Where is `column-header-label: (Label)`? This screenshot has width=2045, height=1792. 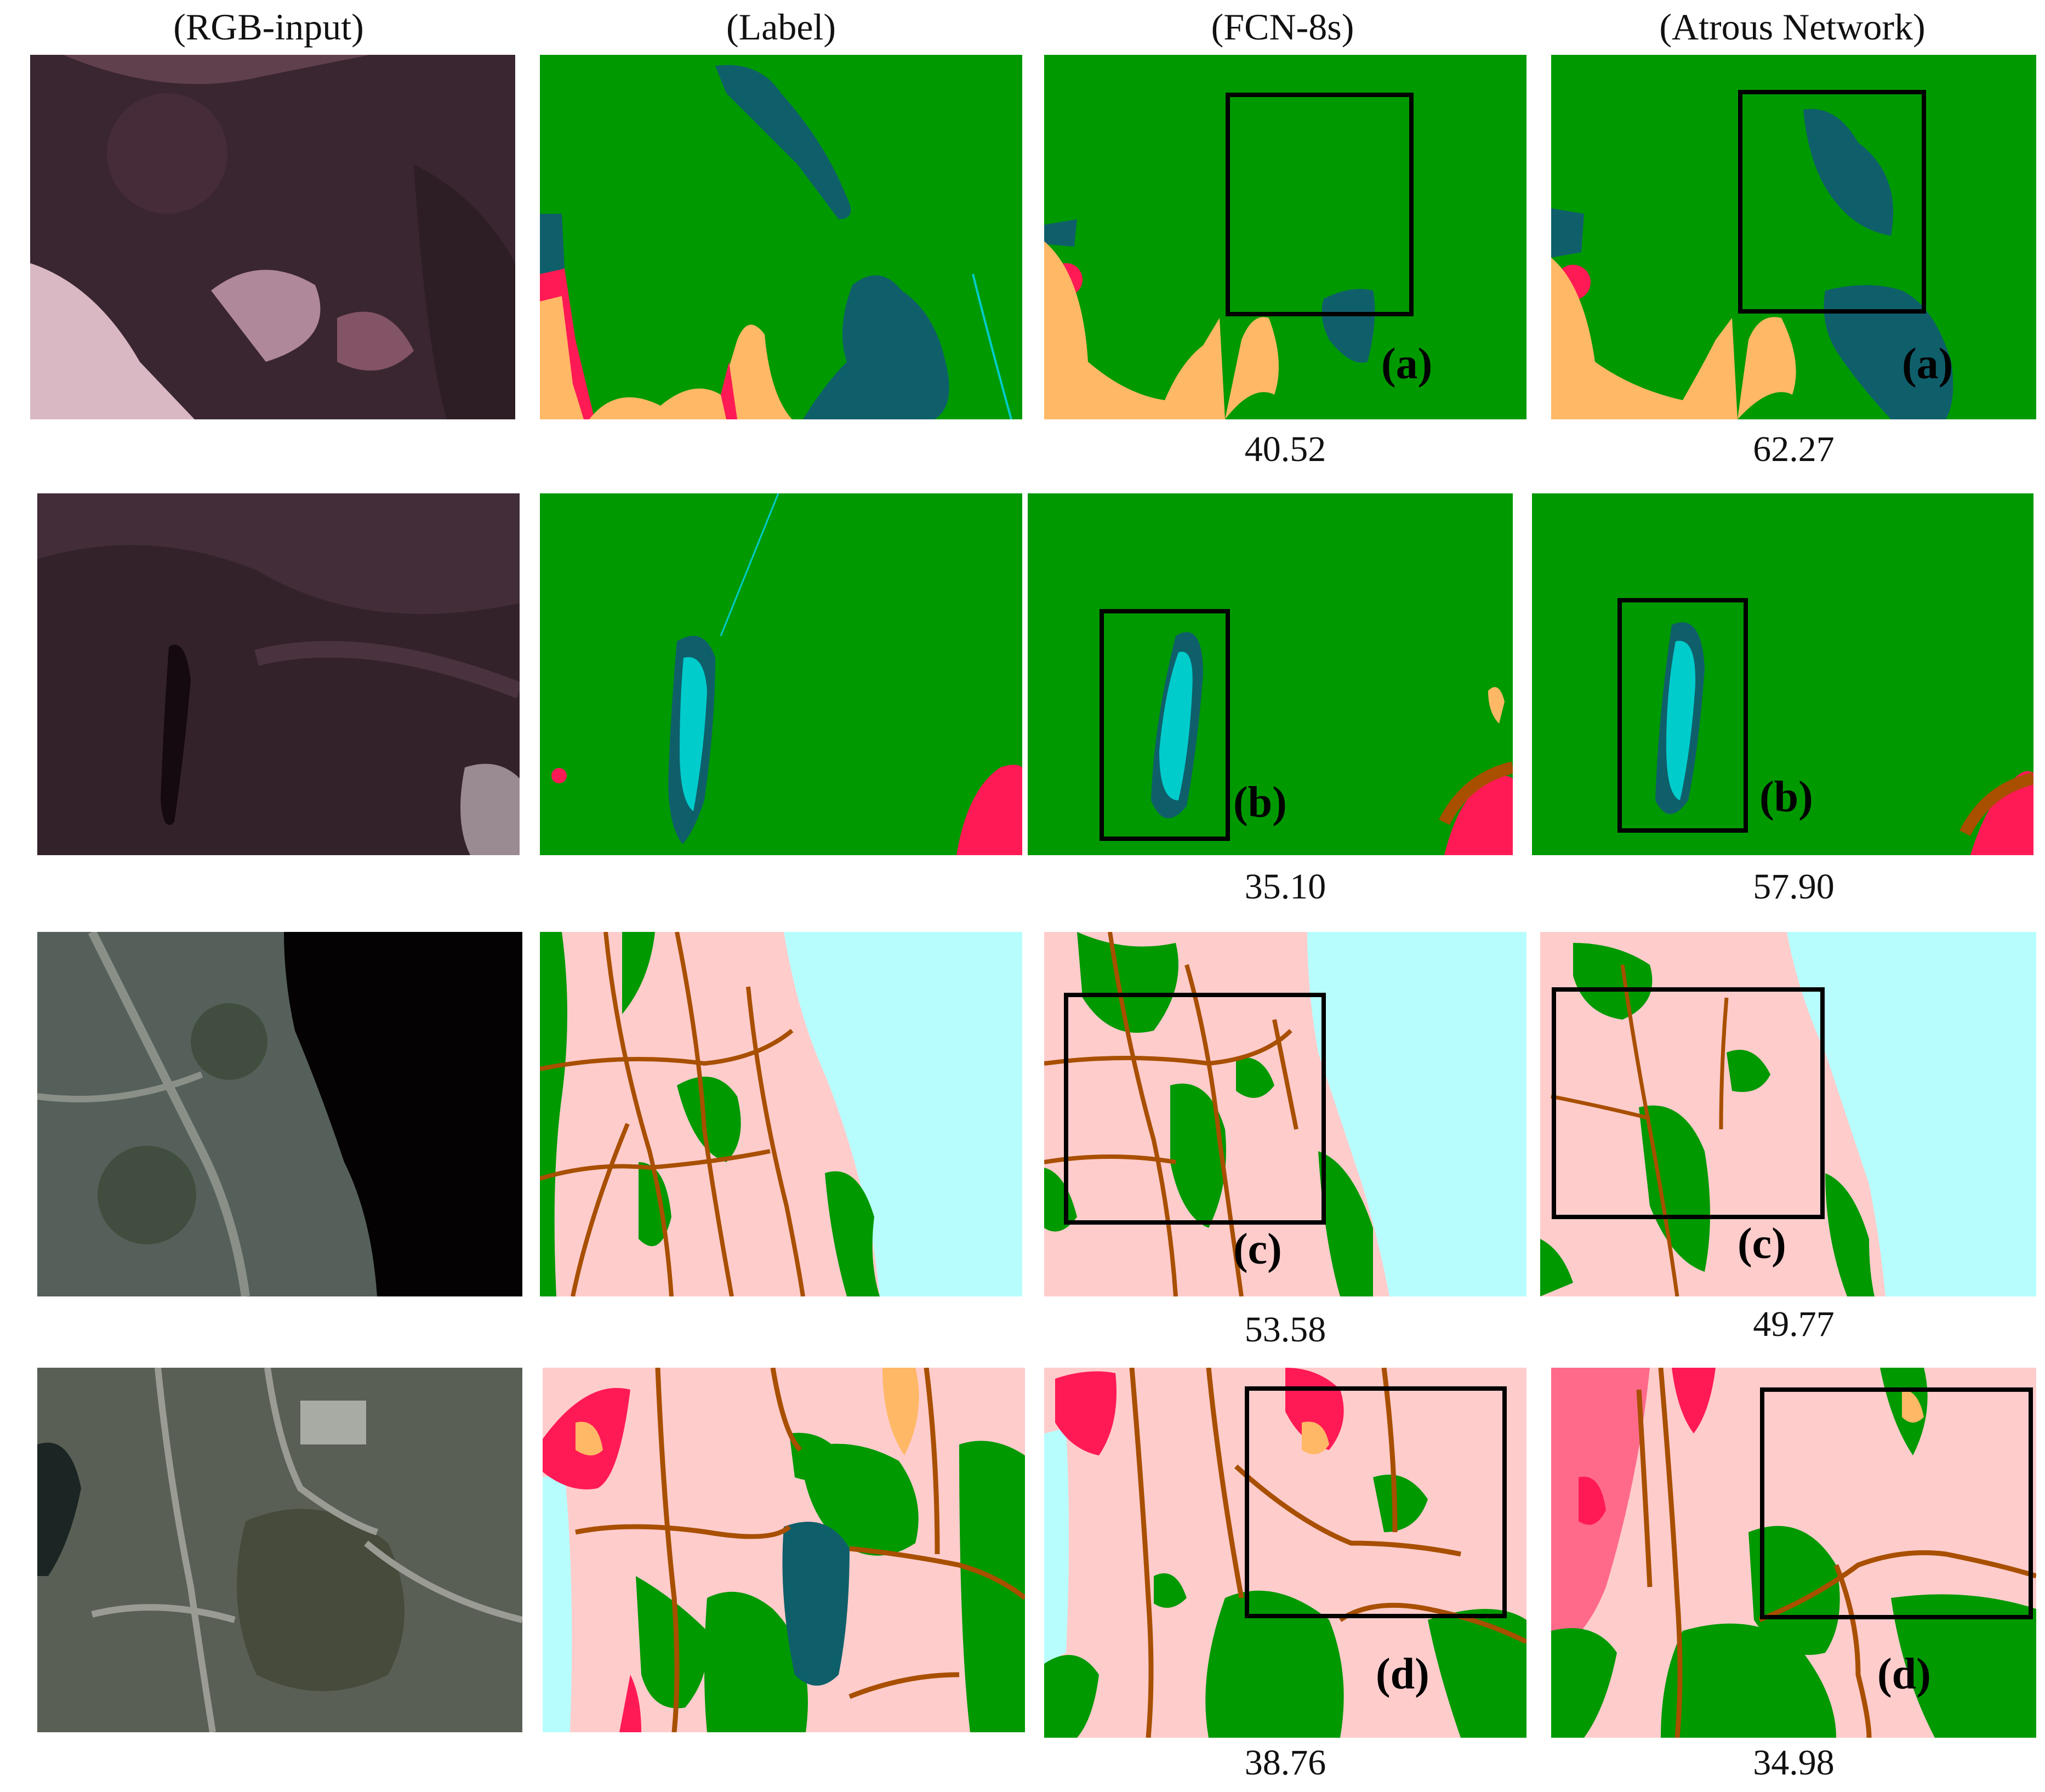
column-header-label: (Label) is located at coordinates (781, 27).